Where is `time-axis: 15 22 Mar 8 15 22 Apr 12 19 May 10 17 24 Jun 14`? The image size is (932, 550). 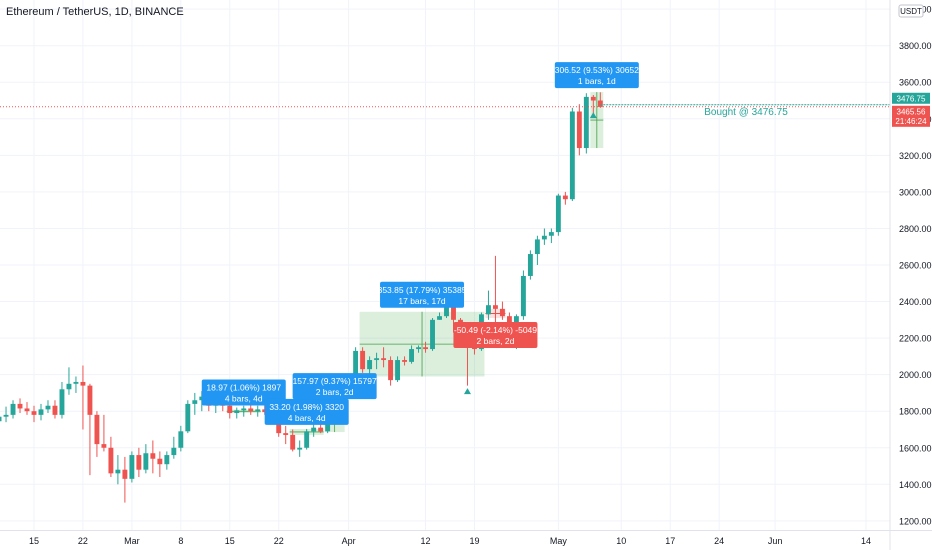
time-axis: 15 22 Mar 8 15 22 Apr 12 19 May 10 17 24 Jun 14 is located at coordinates (466, 538).